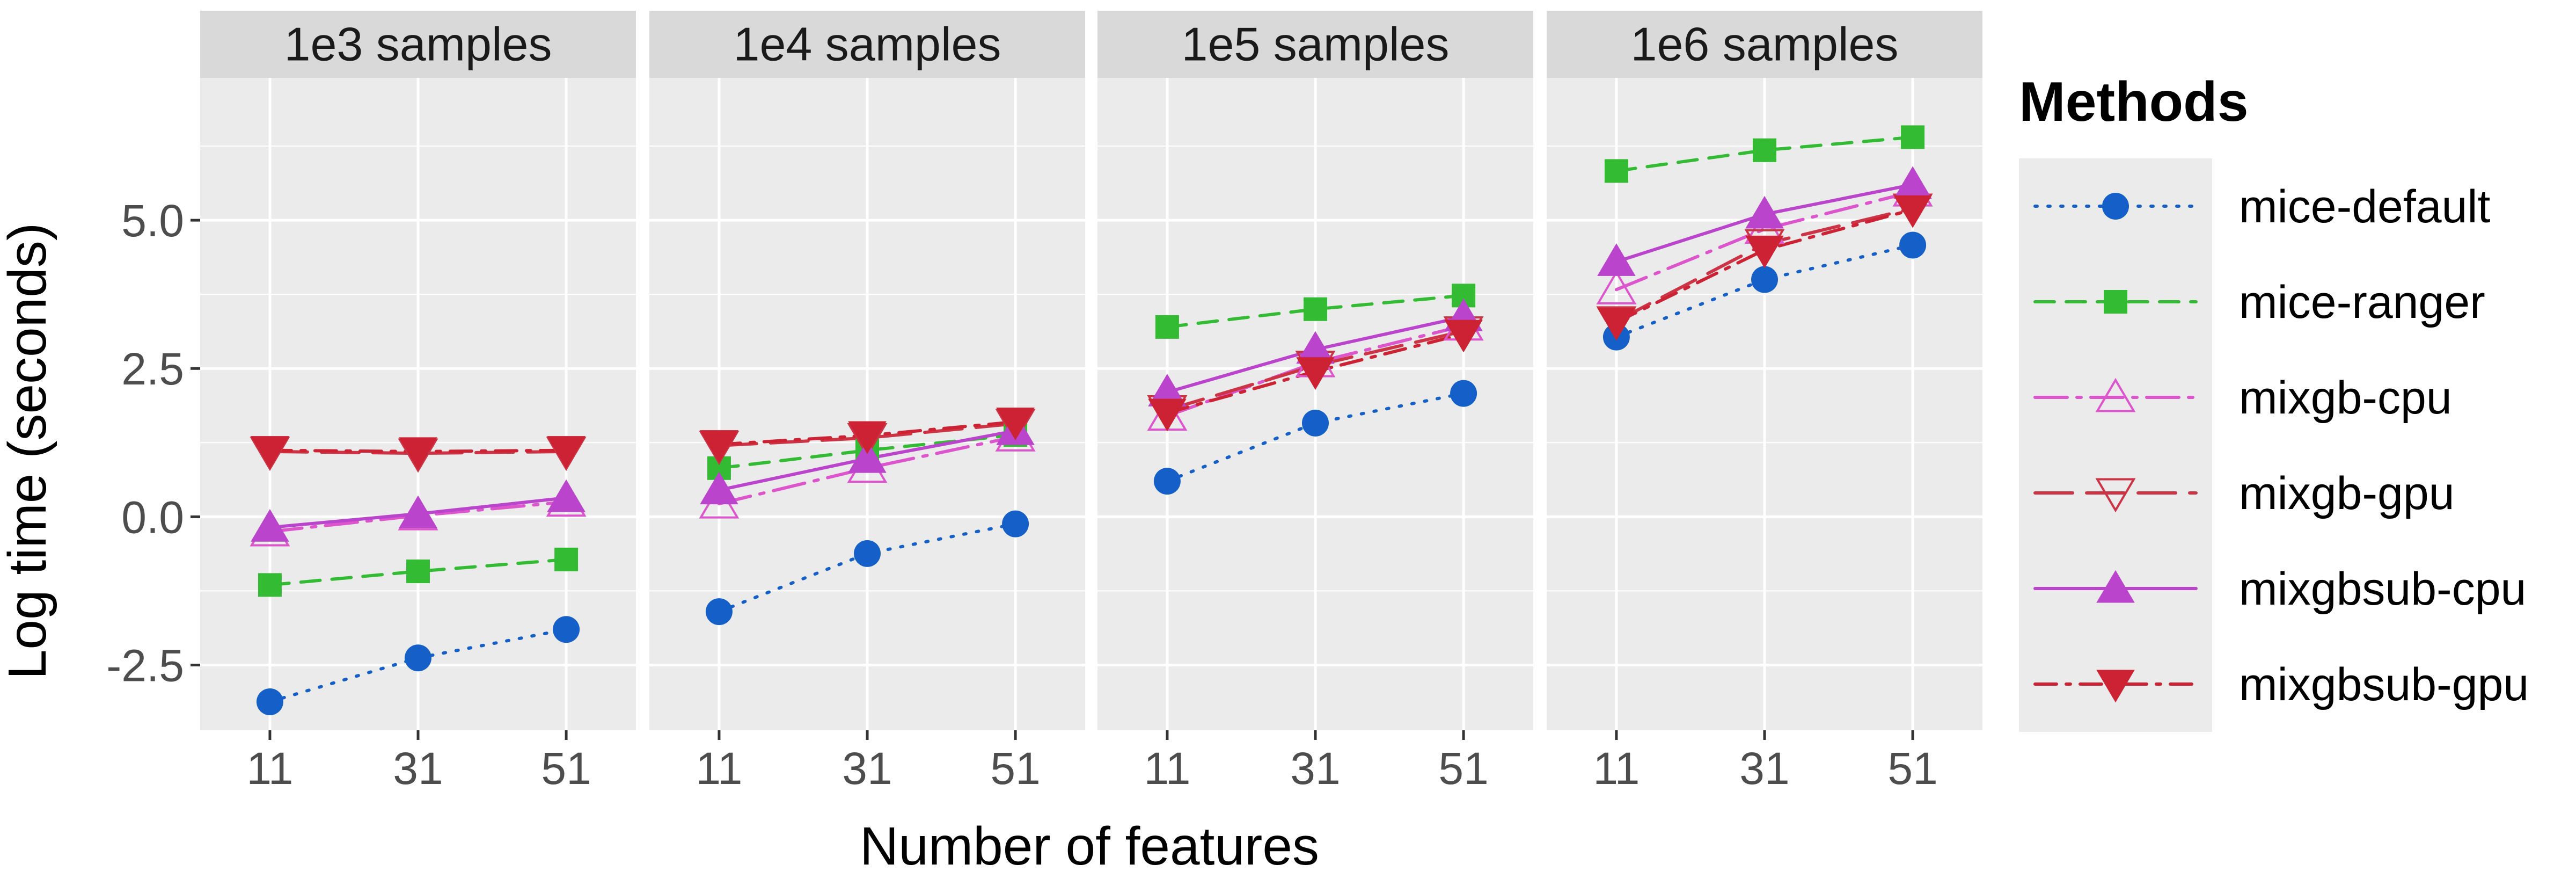  I want to click on legend-label: mixgb-cpu, so click(2345, 398).